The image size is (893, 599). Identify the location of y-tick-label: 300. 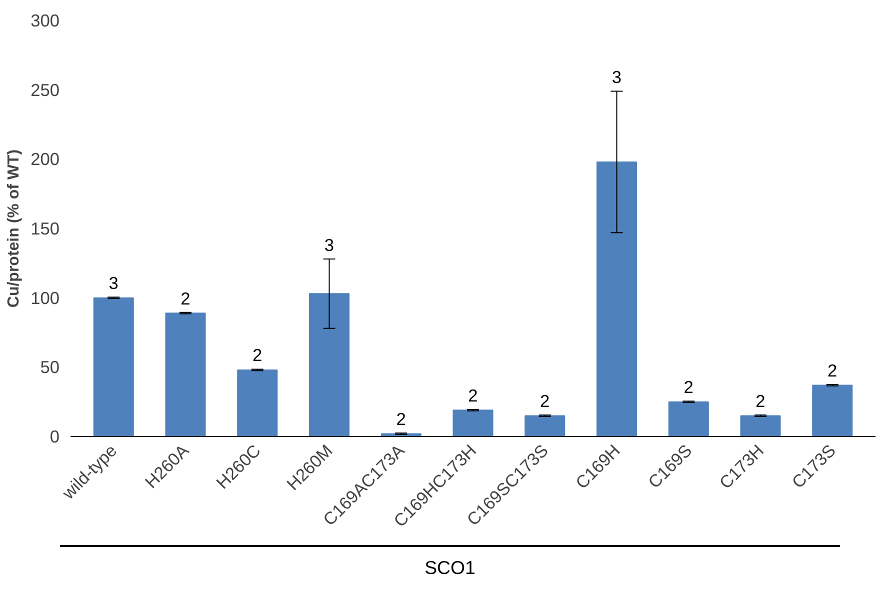
(45, 20).